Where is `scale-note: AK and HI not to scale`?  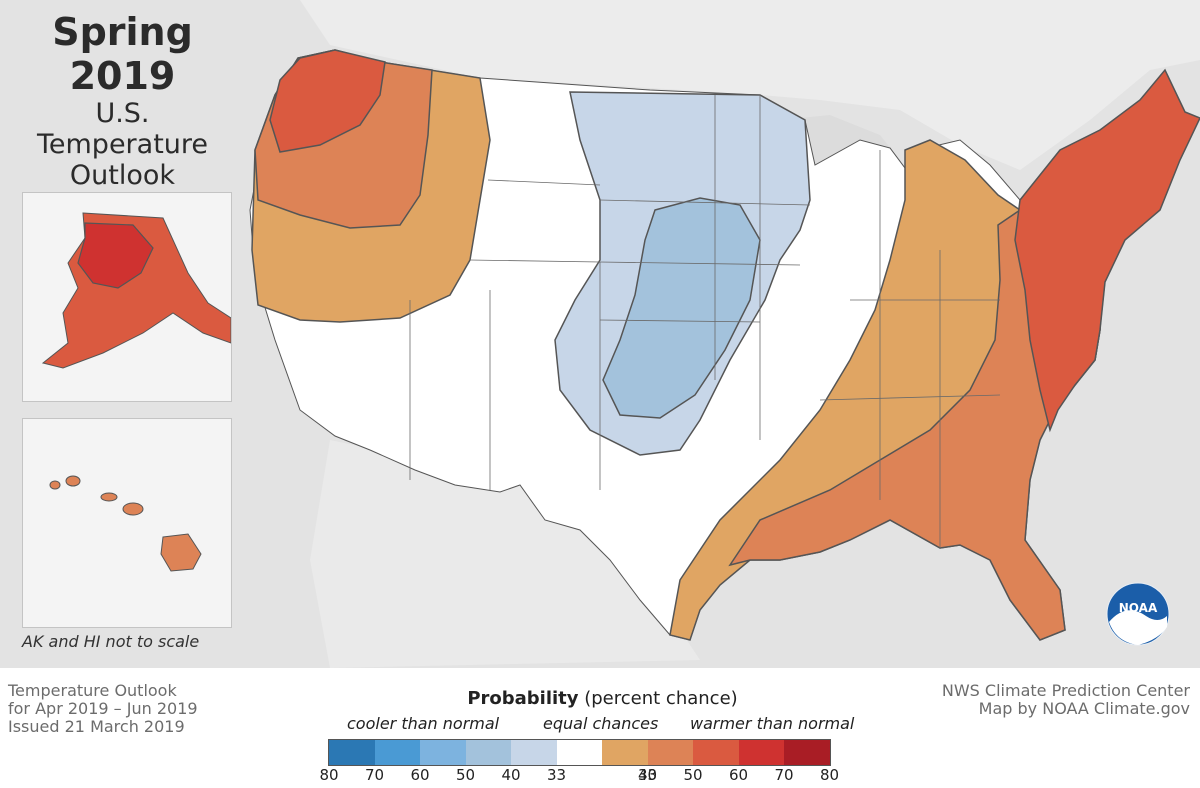
scale-note: AK and HI not to scale is located at coordinates (111, 641).